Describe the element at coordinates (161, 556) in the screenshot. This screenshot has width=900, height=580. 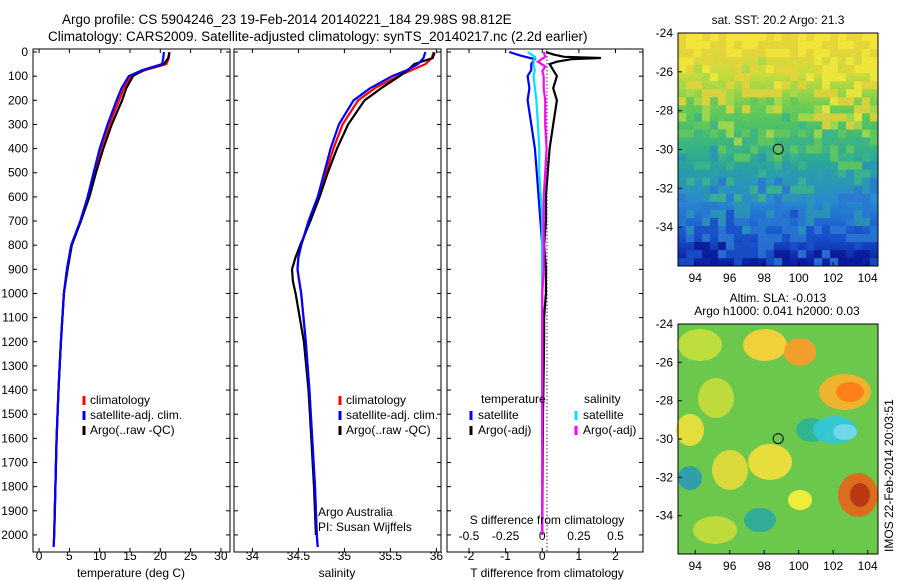
I see `x-tick-label: 20` at that location.